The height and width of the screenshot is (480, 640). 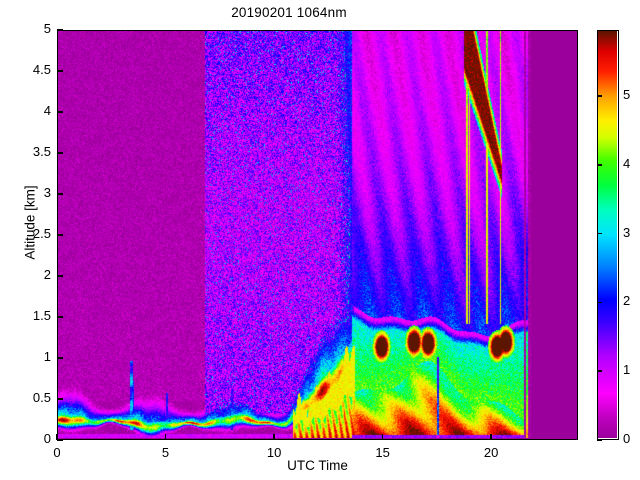 What do you see at coordinates (627, 95) in the screenshot?
I see `colorbar-tick-label: 5` at bounding box center [627, 95].